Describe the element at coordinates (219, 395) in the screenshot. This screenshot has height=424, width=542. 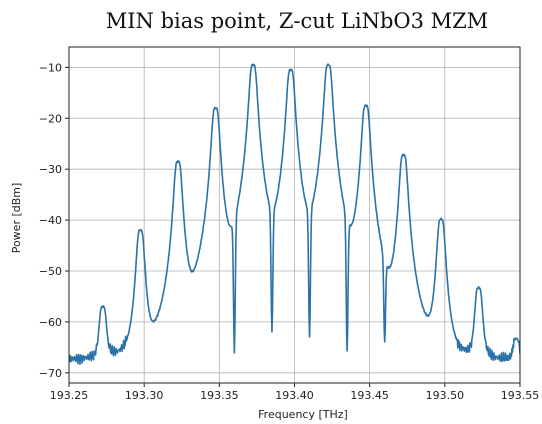
I see `x-tick-label: 193.35` at that location.